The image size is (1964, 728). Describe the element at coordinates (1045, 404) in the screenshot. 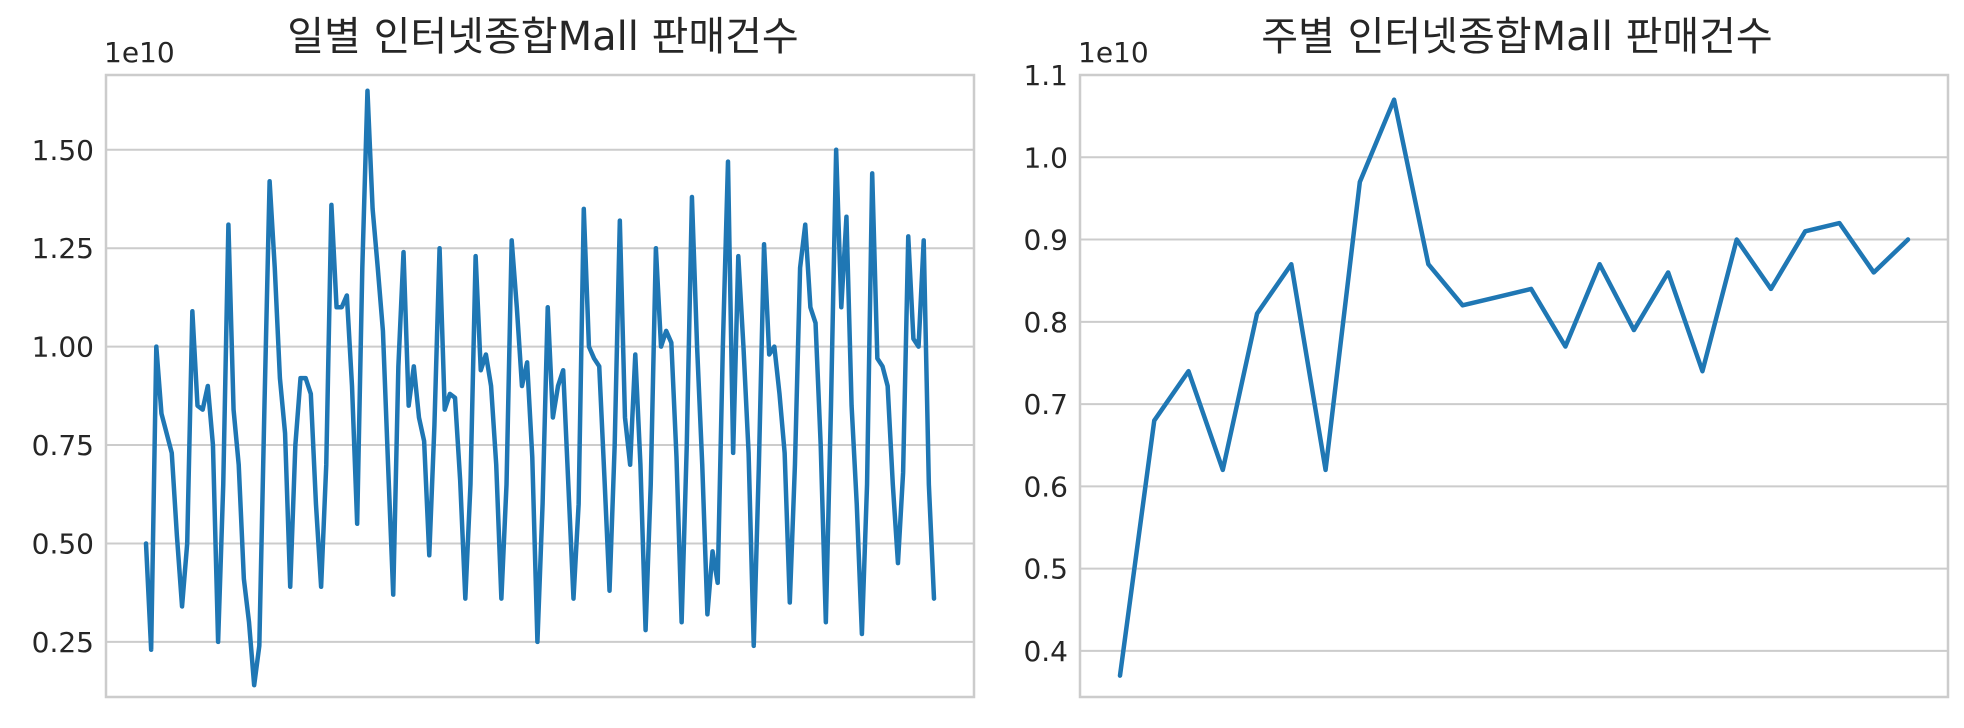

I see `weekly-y-tick-label: 0.7` at that location.